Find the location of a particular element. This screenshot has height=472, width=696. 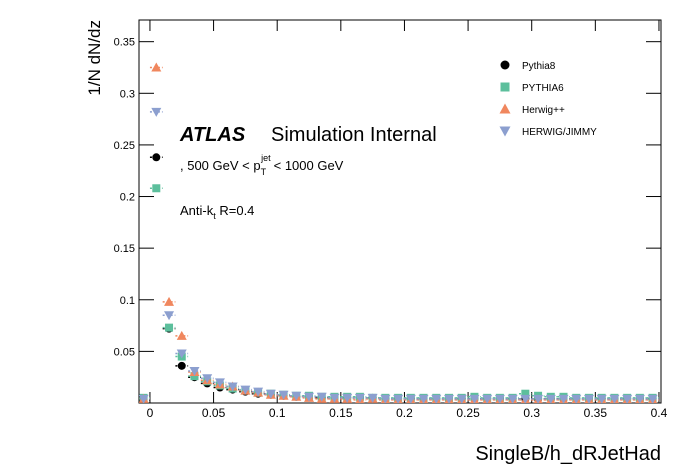

x-tick-label: 0.2 is located at coordinates (404, 413).